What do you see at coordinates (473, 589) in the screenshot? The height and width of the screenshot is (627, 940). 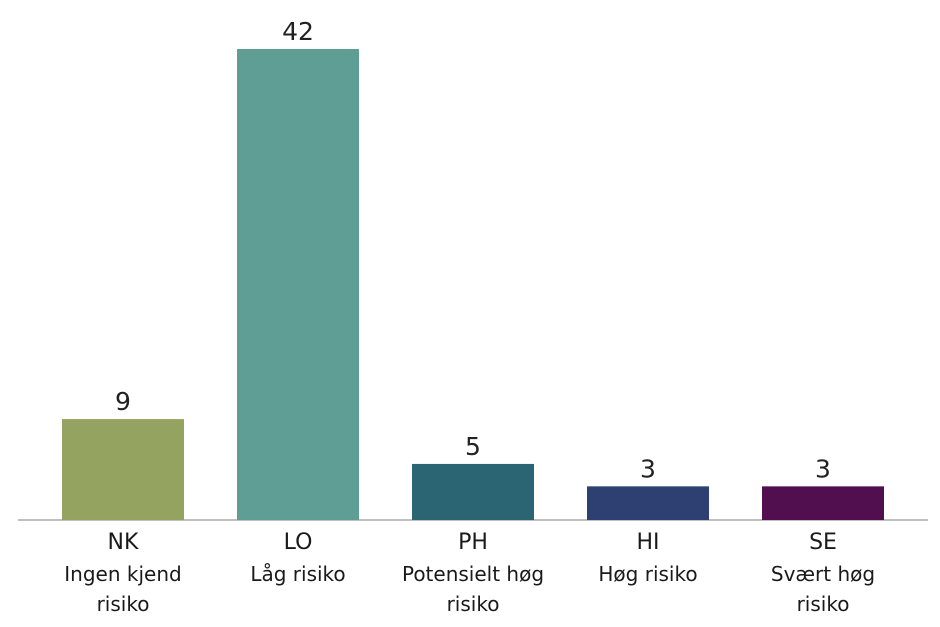 I see `category-description: Potensielt høg risiko` at bounding box center [473, 589].